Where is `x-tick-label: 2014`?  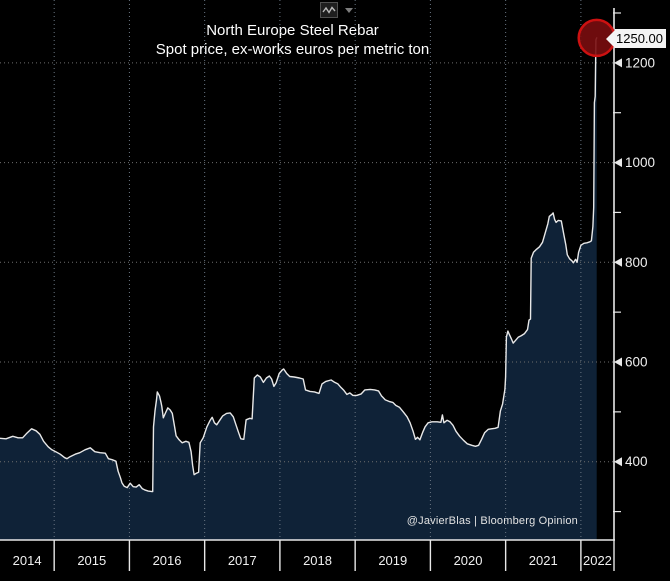
x-tick-label: 2014 is located at coordinates (27, 560).